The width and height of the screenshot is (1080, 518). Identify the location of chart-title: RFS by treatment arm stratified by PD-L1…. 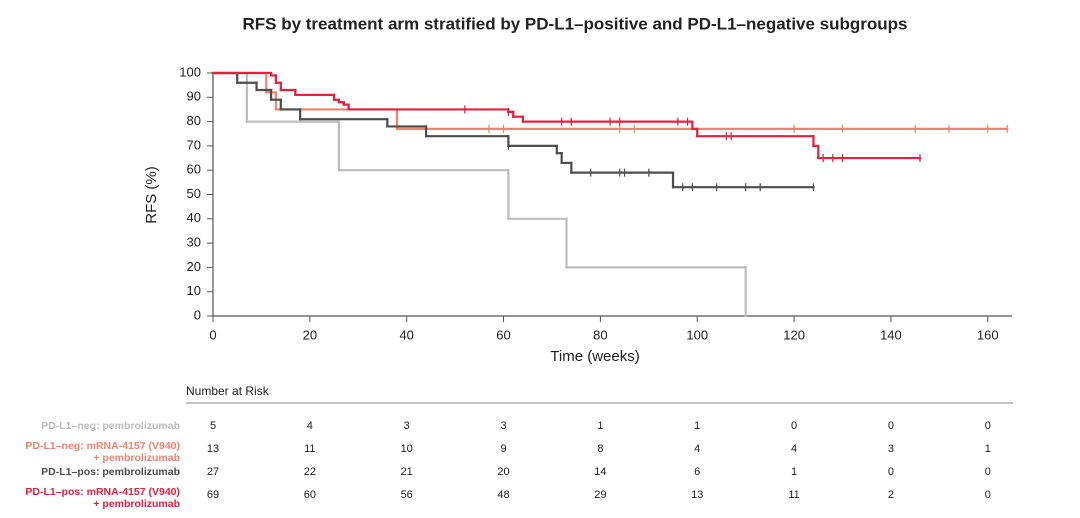
(574, 23).